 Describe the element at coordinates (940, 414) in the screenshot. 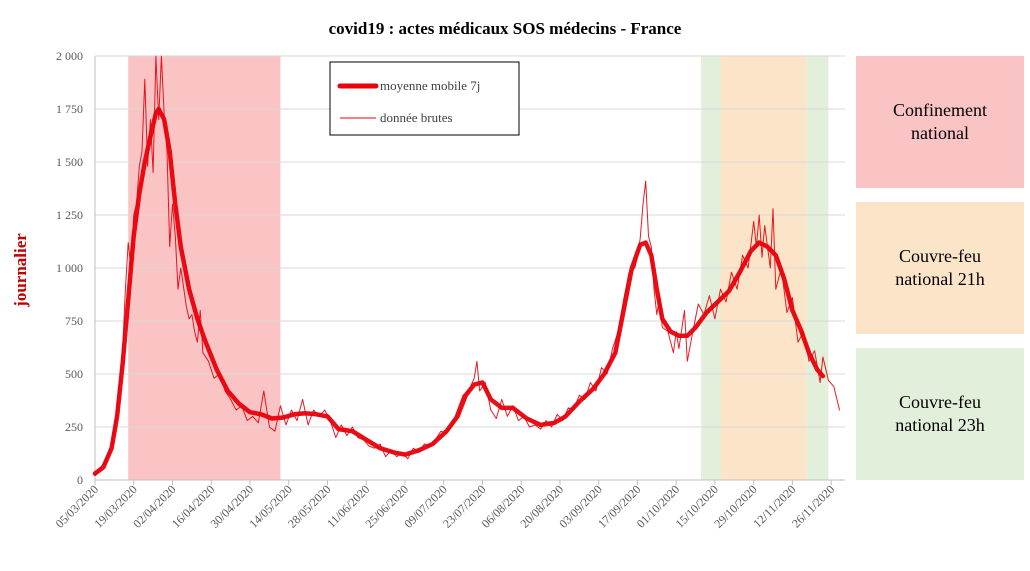

I see `period-legend-couvre-feu-national-23h: Couvre-feu national 23h` at that location.